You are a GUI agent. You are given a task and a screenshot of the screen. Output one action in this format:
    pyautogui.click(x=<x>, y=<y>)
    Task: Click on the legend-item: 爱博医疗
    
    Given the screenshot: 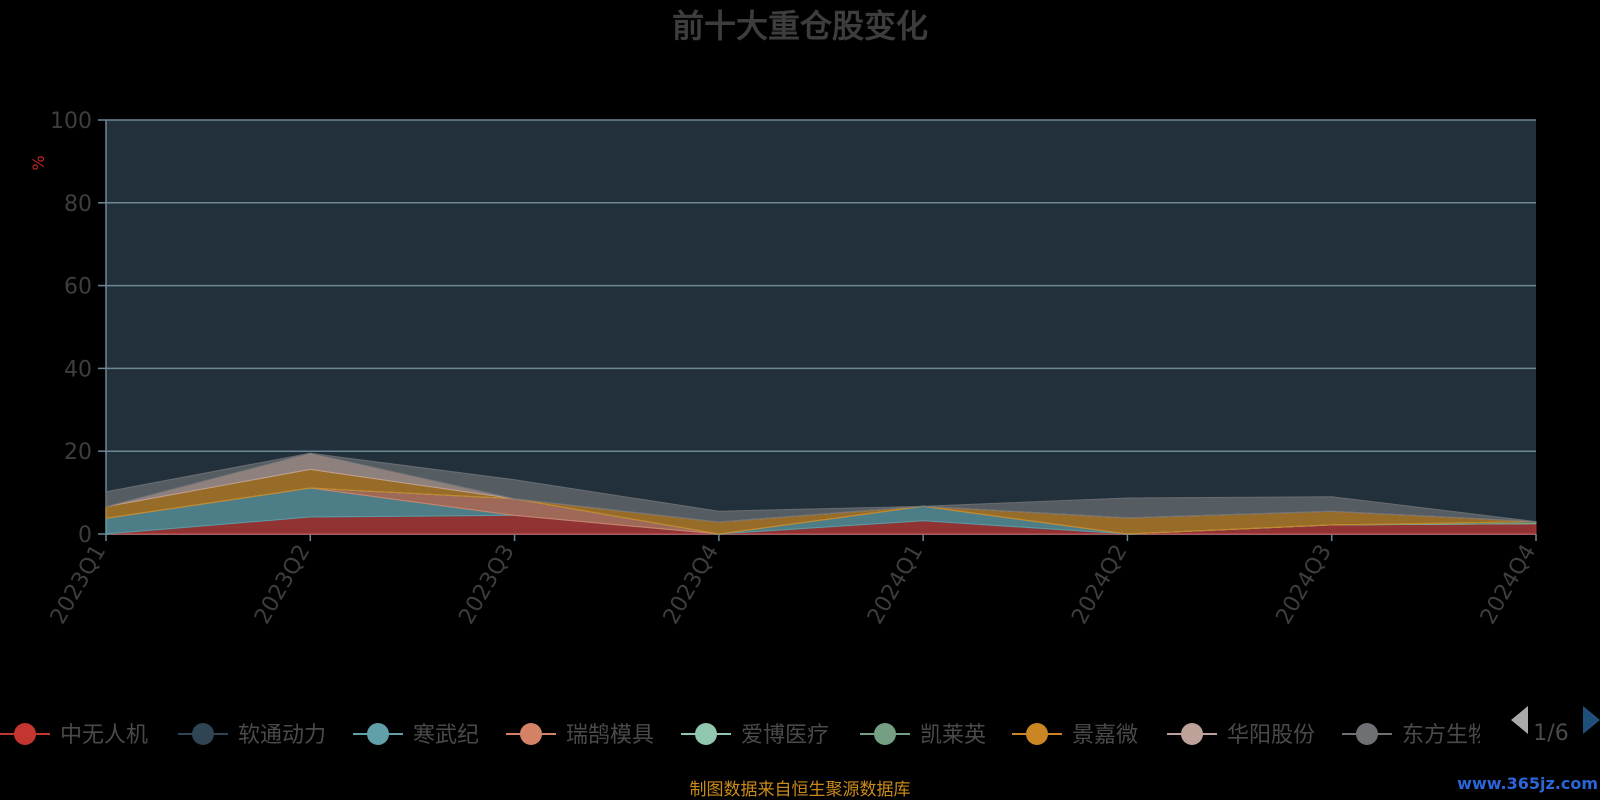 What is the action you would take?
    pyautogui.click(x=755, y=735)
    